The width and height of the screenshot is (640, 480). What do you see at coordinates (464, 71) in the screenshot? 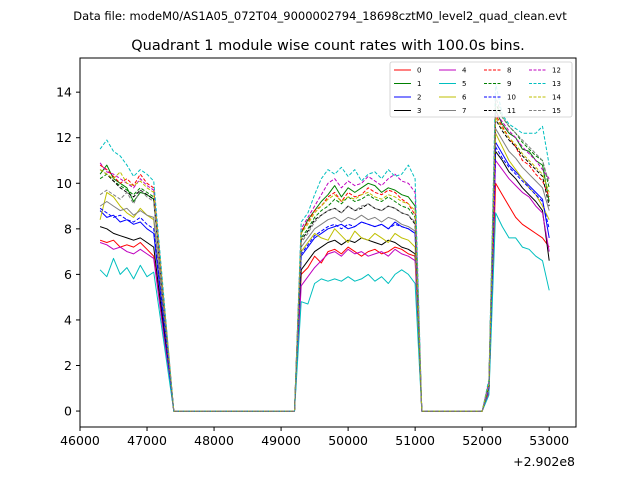
I see `legend-label: 4` at bounding box center [464, 71].